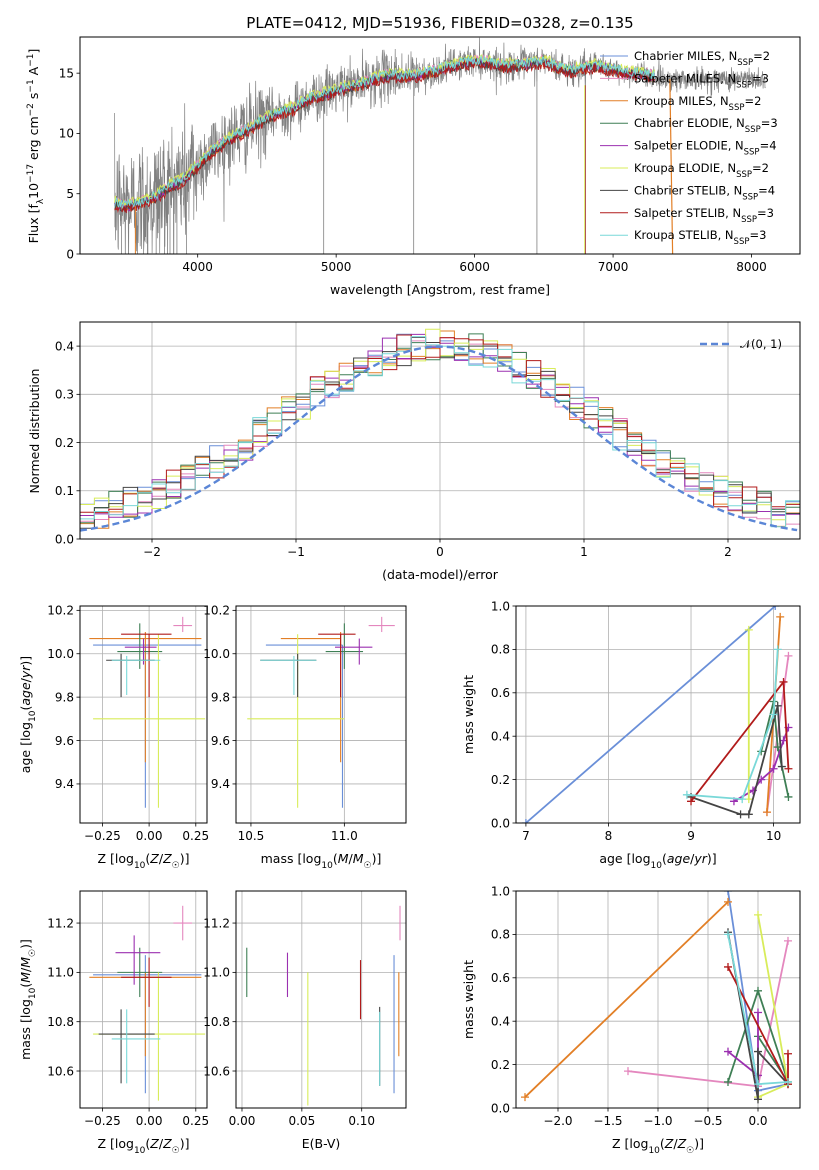  Describe the element at coordinates (740, 741) in the screenshot. I see `weight-series-salpeter-stelib` at that location.